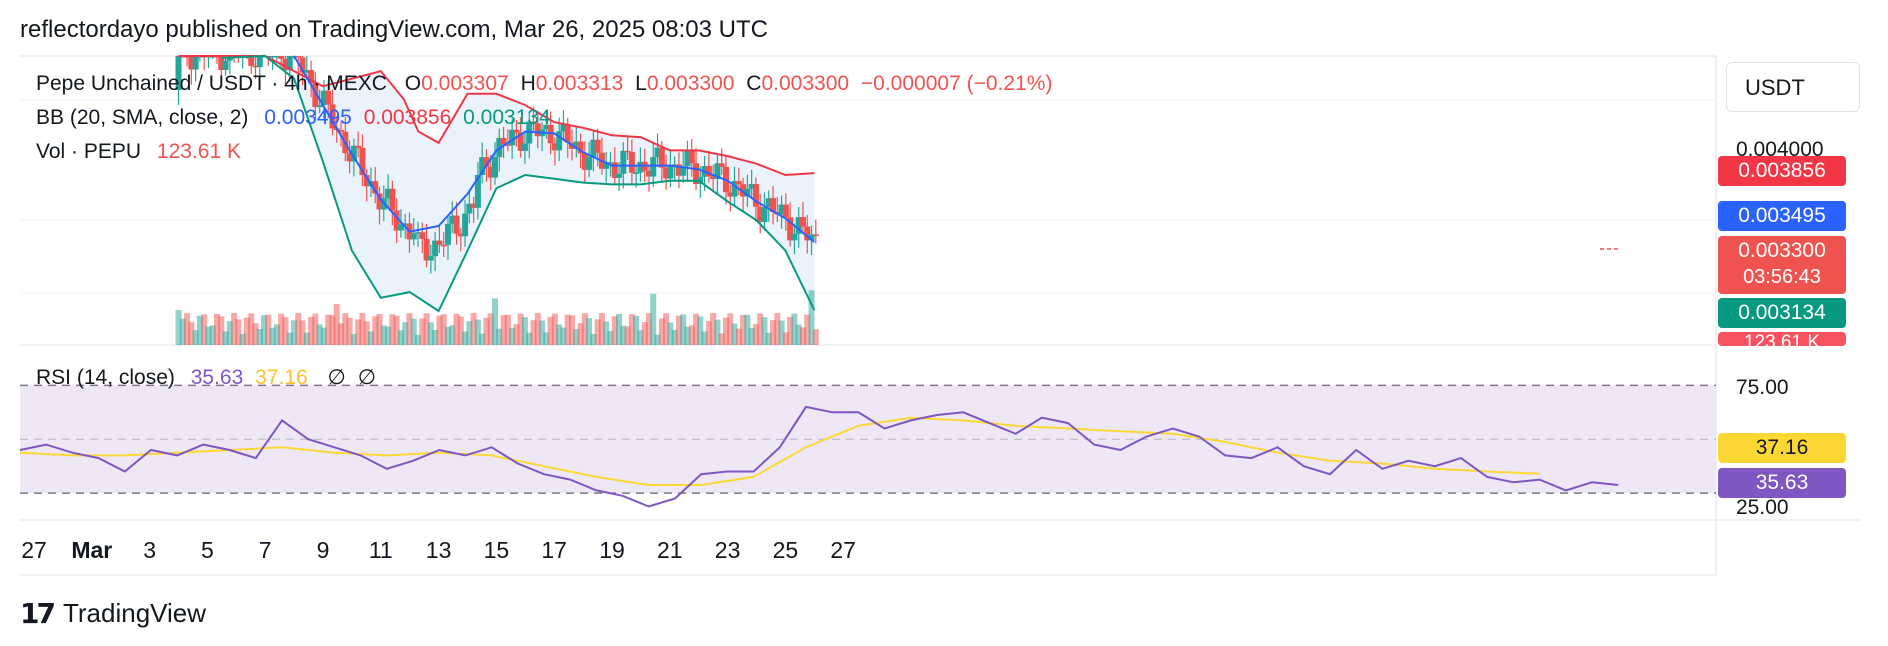 The width and height of the screenshot is (1888, 646). Describe the element at coordinates (528, 83) in the screenshot. I see `ohlc-high-label: H` at that location.